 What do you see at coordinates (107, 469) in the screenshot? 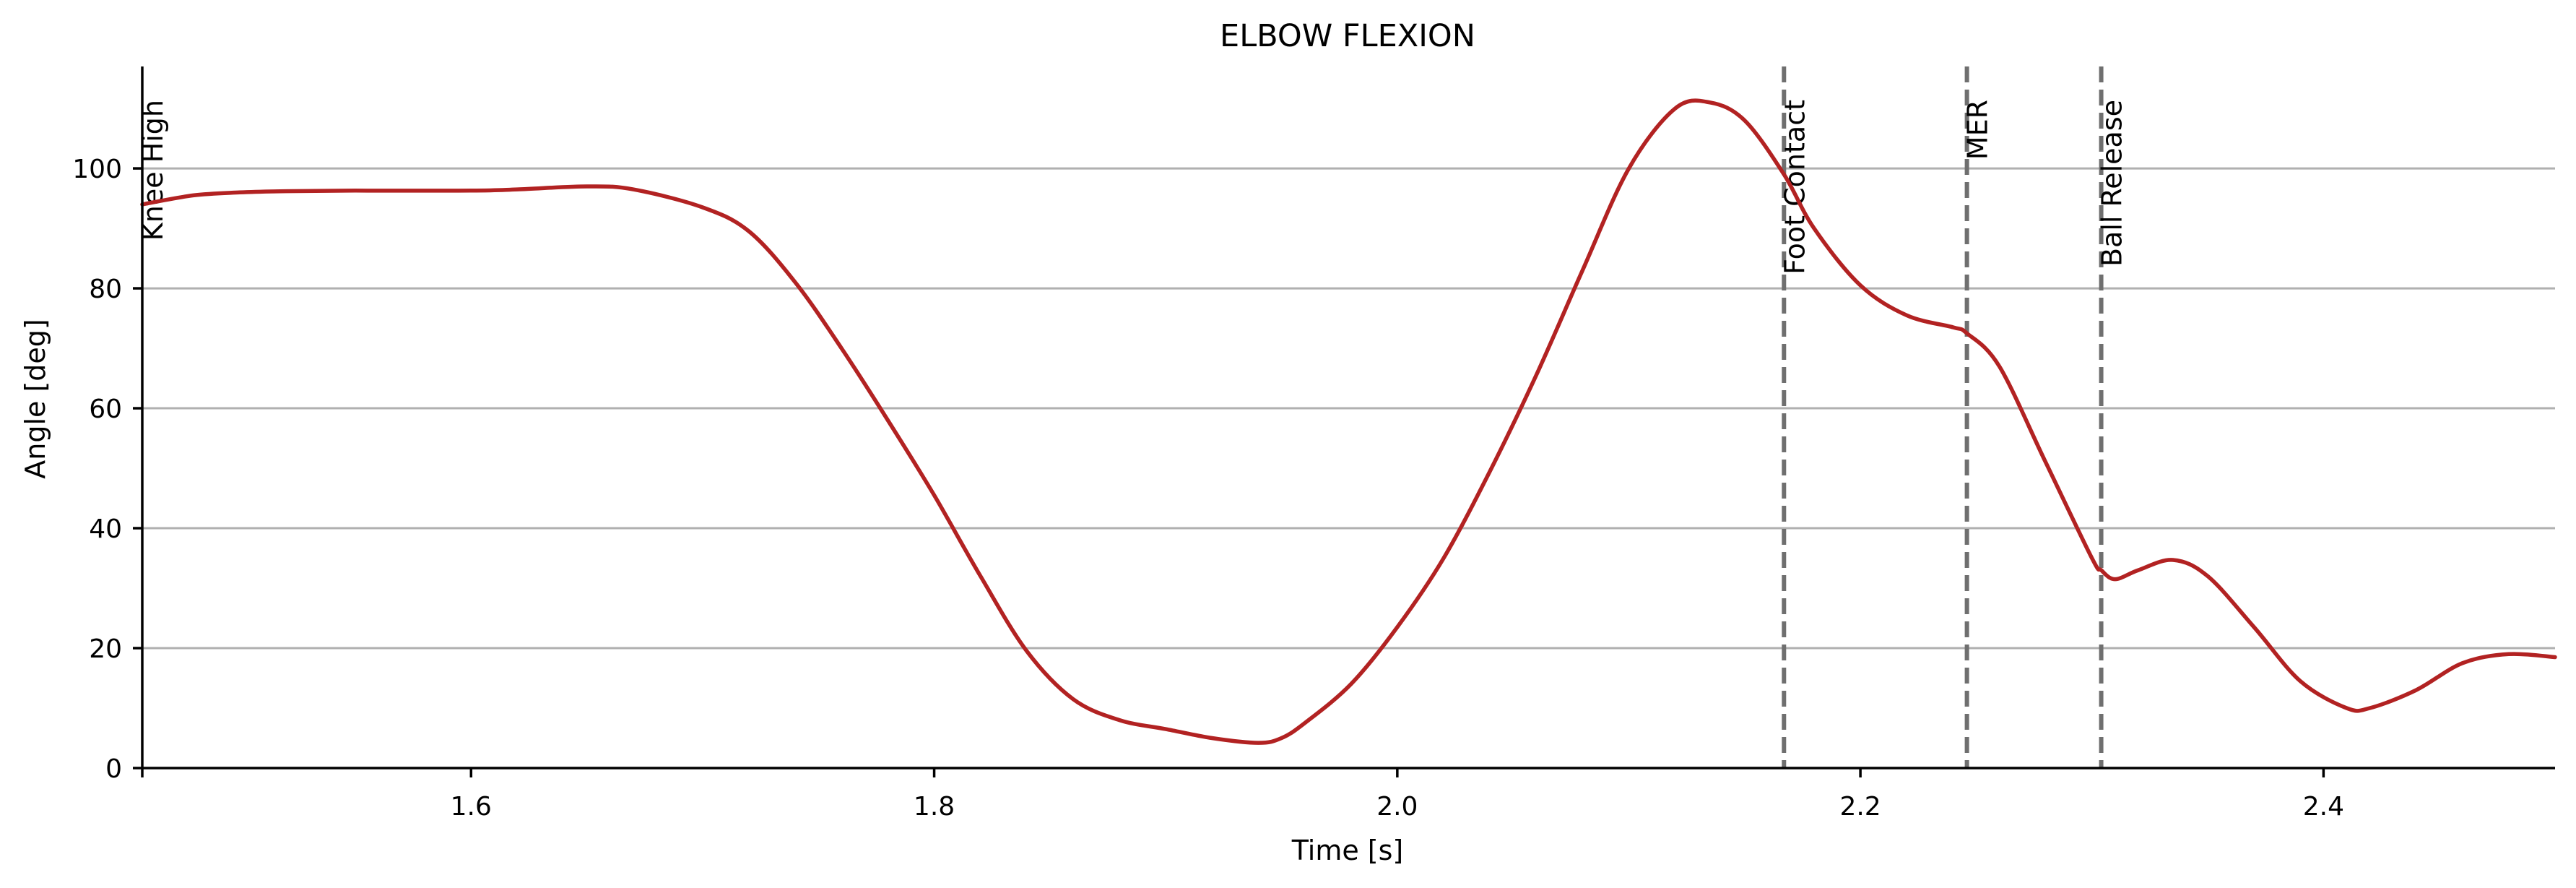
I see `y-ticks: 0 20 40 60 80 100` at bounding box center [107, 469].